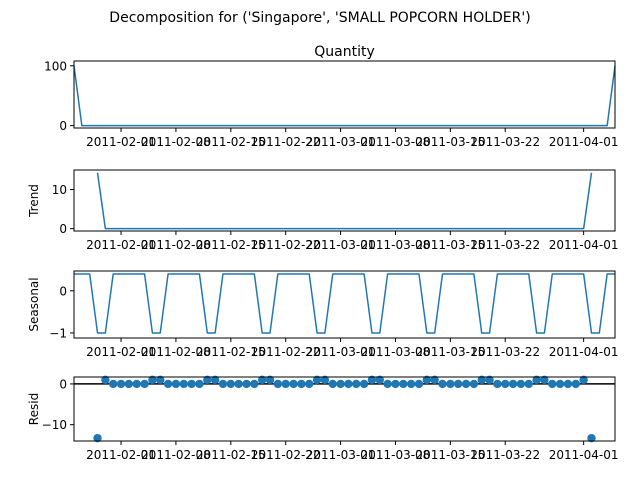 Image resolution: width=640 pixels, height=480 pixels. What do you see at coordinates (34, 409) in the screenshot?
I see `y-axis-label: Resid` at bounding box center [34, 409].